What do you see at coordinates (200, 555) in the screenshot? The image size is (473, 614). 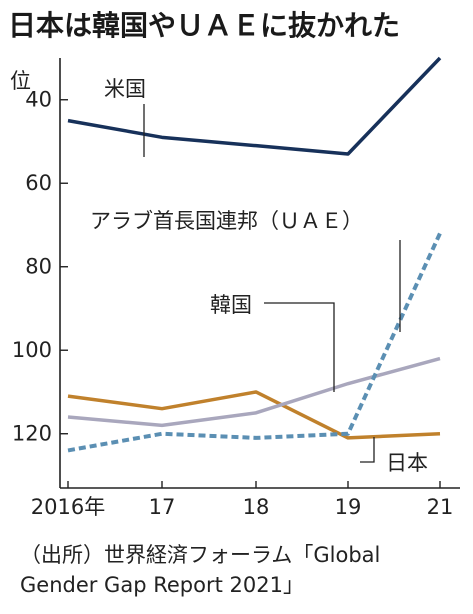 I see `source-line-1: （出所）世界経済フォーラム「Global` at bounding box center [200, 555].